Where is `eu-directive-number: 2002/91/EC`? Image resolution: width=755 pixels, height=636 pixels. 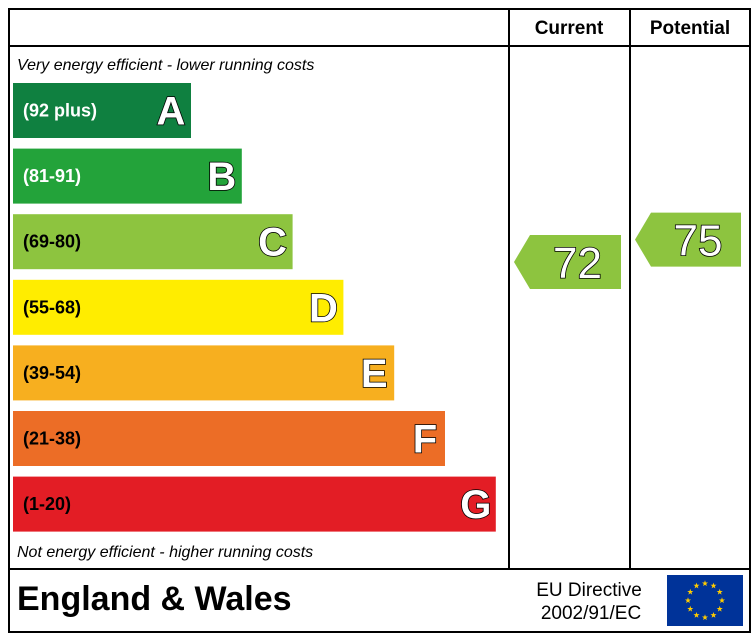 eu-directive-number: 2002/91/EC is located at coordinates (591, 613).